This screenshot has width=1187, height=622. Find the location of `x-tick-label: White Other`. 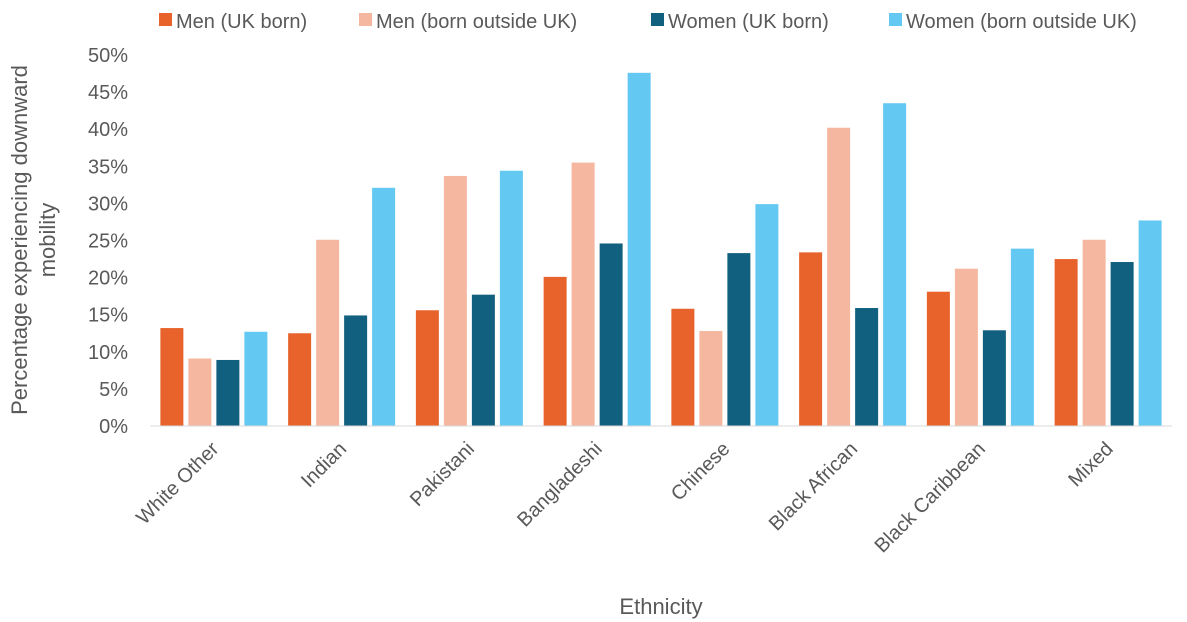

x-tick-label: White Other is located at coordinates (177, 483).